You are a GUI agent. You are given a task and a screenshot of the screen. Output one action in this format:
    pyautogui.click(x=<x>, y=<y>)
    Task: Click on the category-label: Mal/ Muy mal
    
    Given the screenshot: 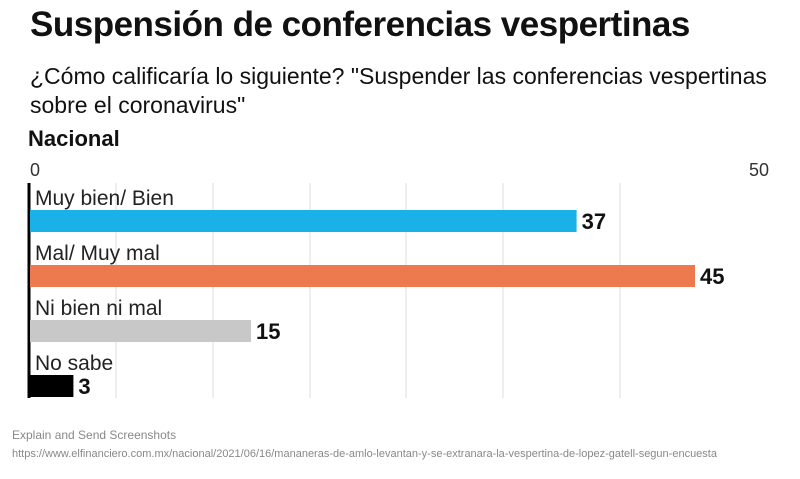 What is the action you would take?
    pyautogui.click(x=97, y=253)
    